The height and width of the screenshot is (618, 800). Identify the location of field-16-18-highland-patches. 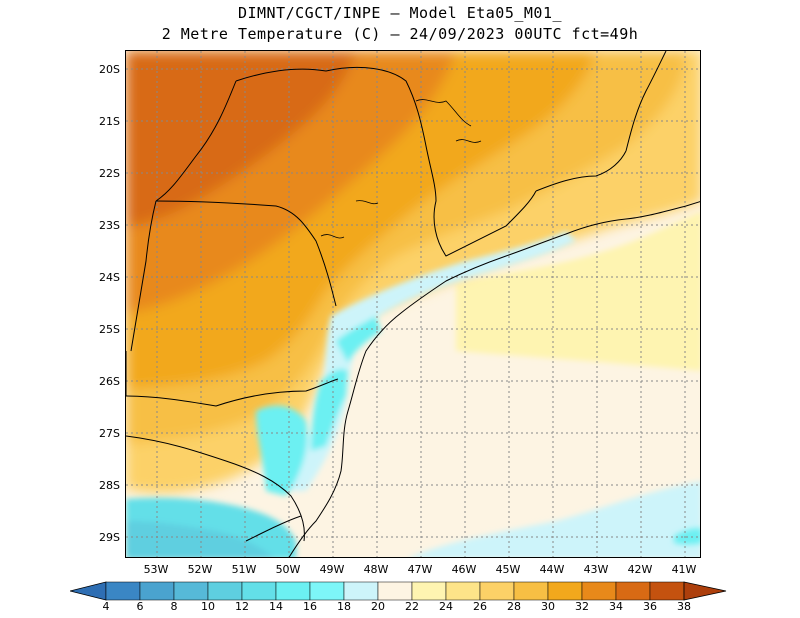
(318, 406).